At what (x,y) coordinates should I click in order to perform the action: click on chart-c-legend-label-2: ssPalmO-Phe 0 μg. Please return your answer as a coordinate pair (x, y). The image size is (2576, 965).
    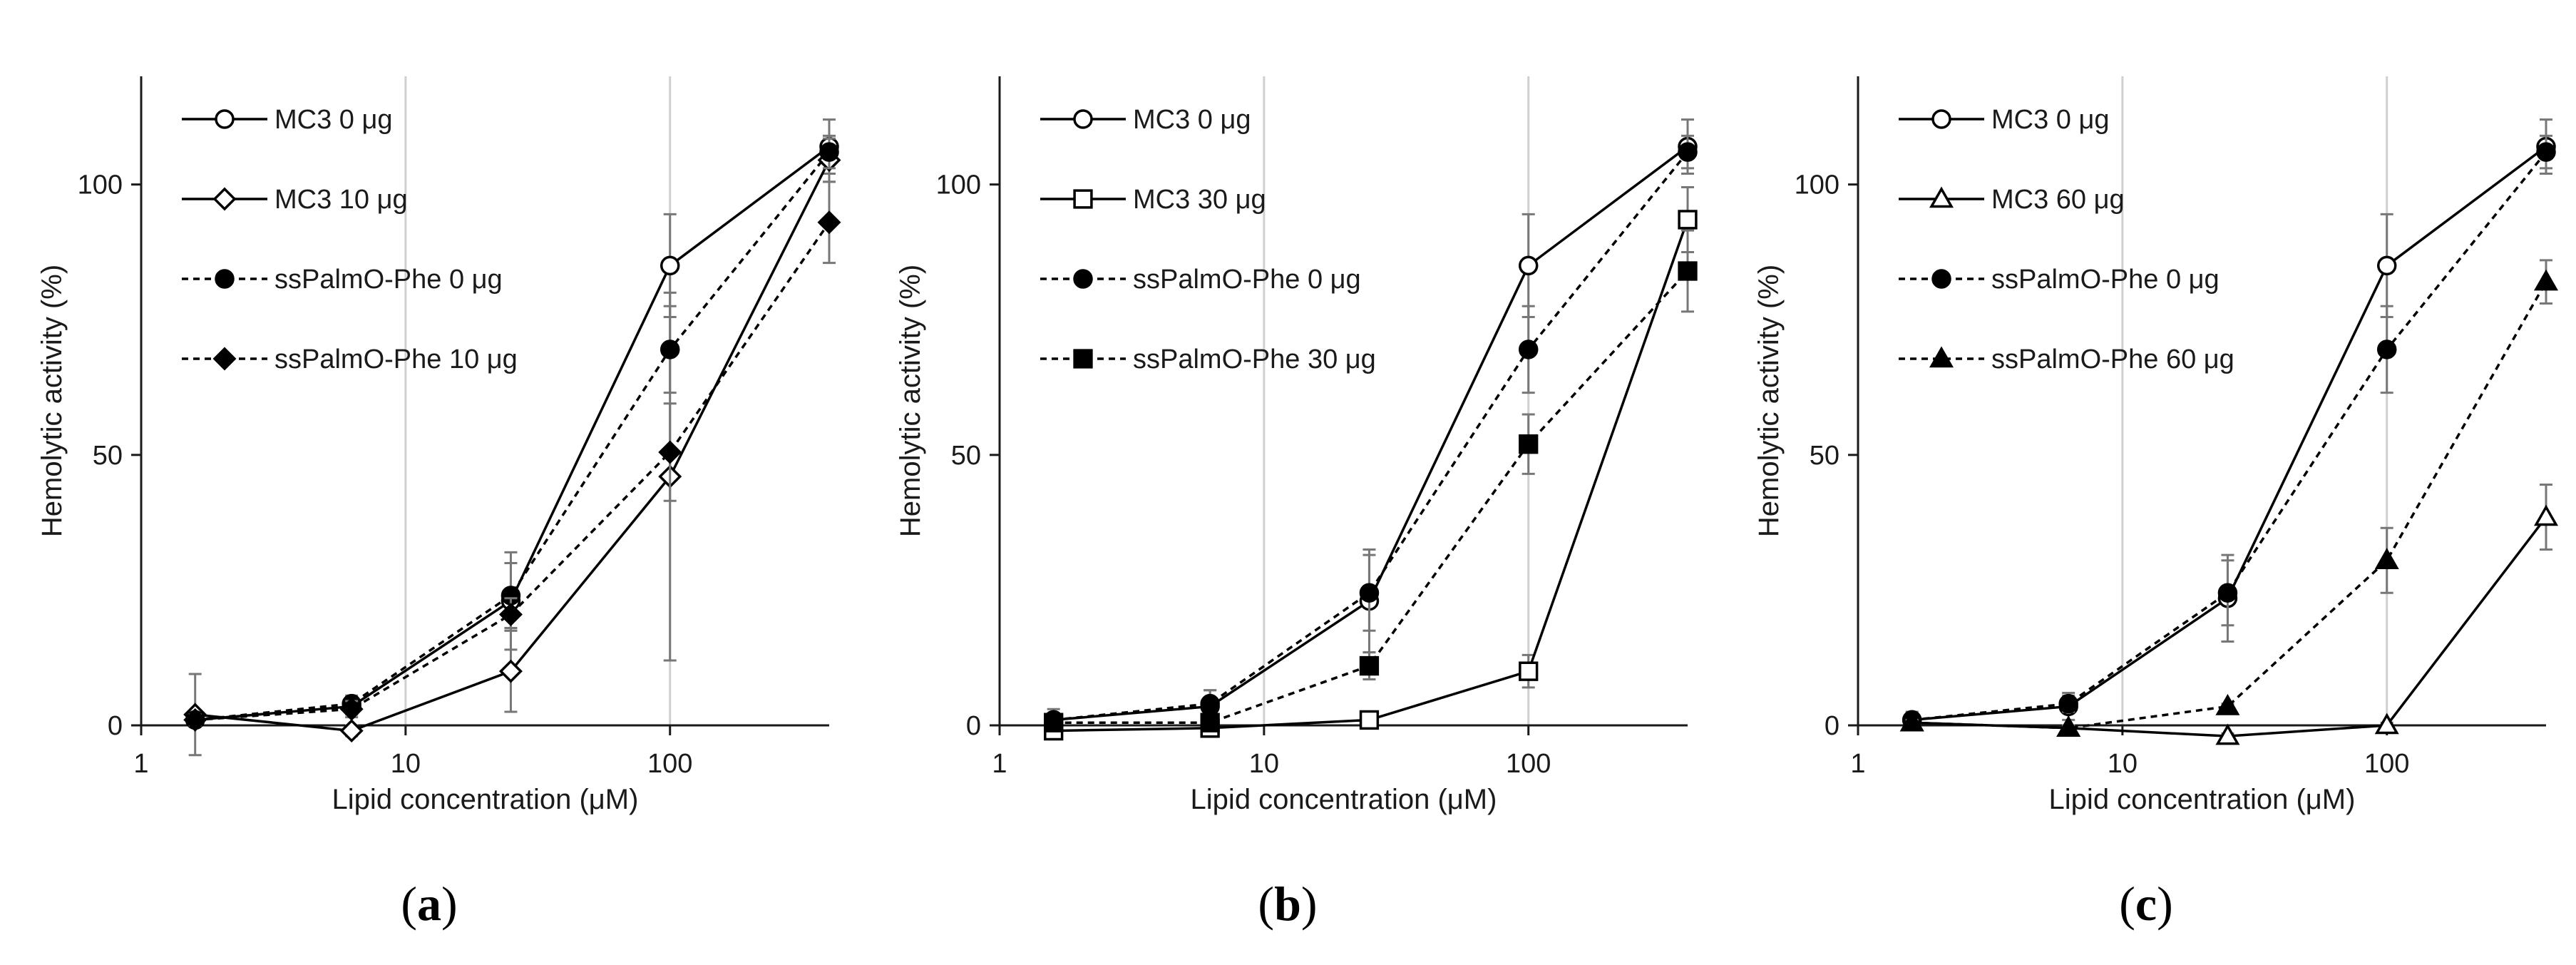
    Looking at the image, I should click on (2105, 280).